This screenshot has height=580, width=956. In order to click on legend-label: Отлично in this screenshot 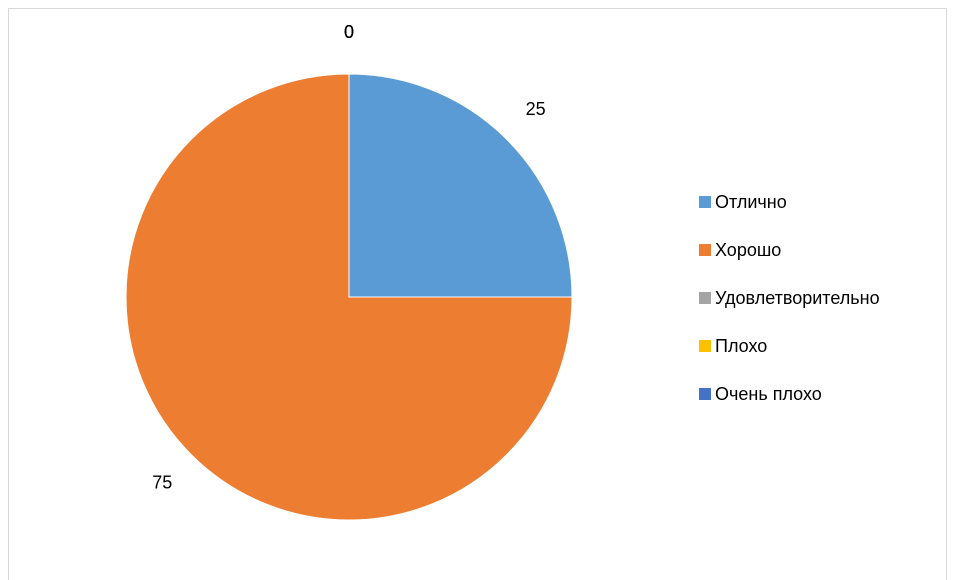, I will do `click(751, 202)`.